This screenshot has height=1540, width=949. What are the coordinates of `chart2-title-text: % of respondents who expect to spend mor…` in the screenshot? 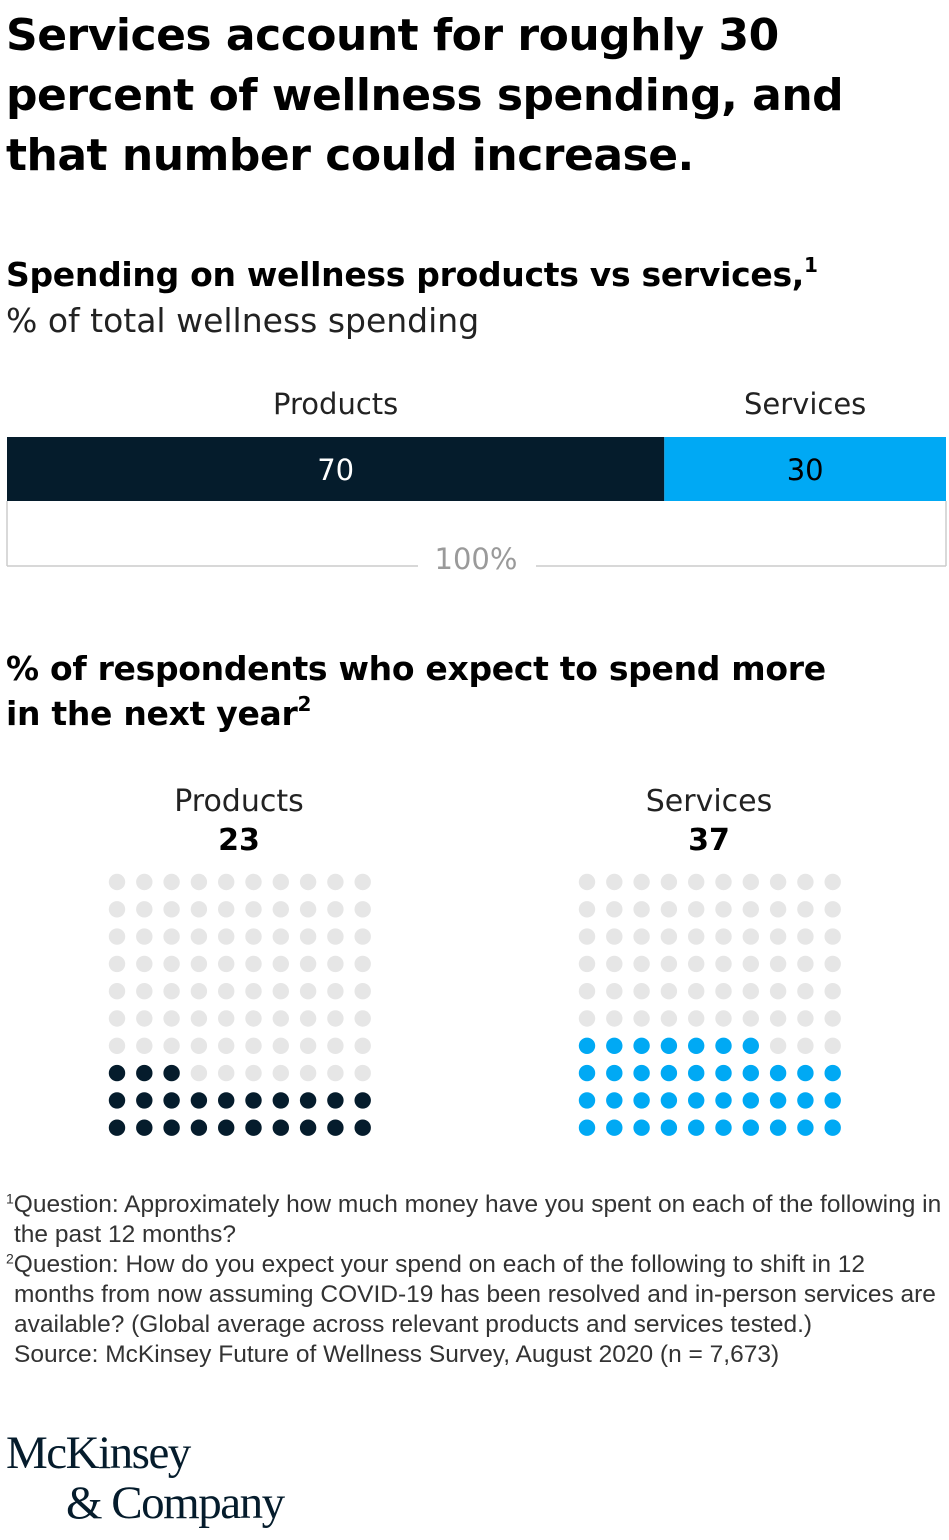 It's located at (416, 691).